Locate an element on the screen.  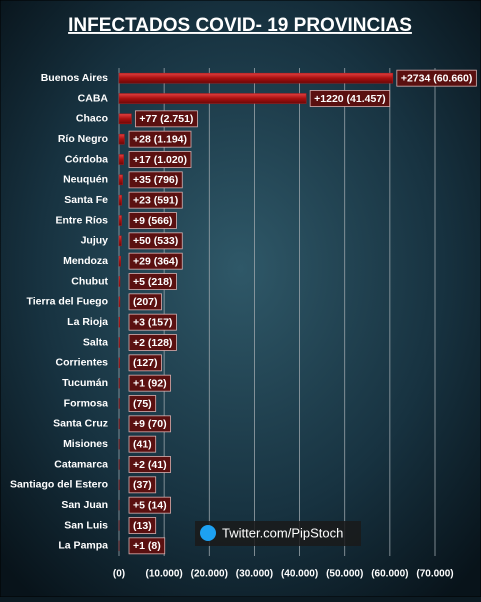
annotation: Twitter.com/PipStoch is located at coordinates (282, 532).